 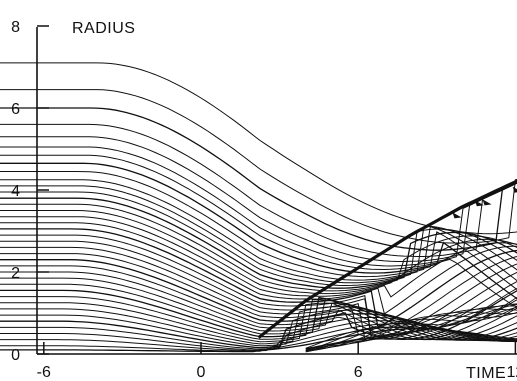 I want to click on x-tick-label: -6, so click(x=44, y=372).